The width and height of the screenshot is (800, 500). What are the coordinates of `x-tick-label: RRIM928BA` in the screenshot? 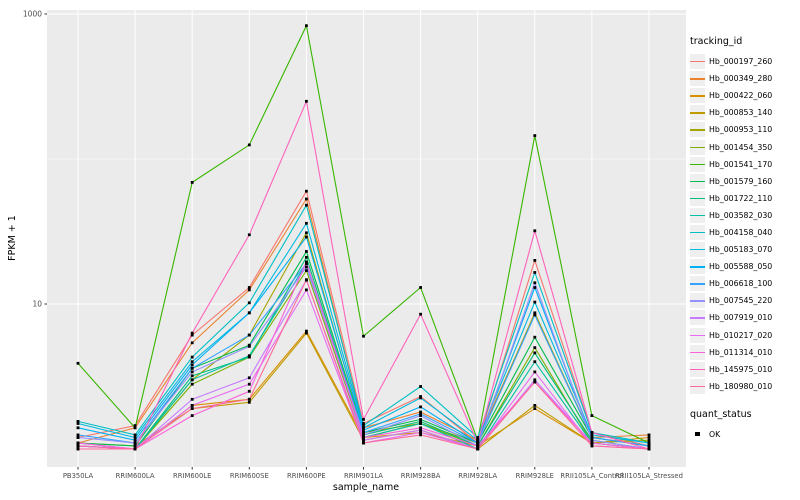 It's located at (421, 476).